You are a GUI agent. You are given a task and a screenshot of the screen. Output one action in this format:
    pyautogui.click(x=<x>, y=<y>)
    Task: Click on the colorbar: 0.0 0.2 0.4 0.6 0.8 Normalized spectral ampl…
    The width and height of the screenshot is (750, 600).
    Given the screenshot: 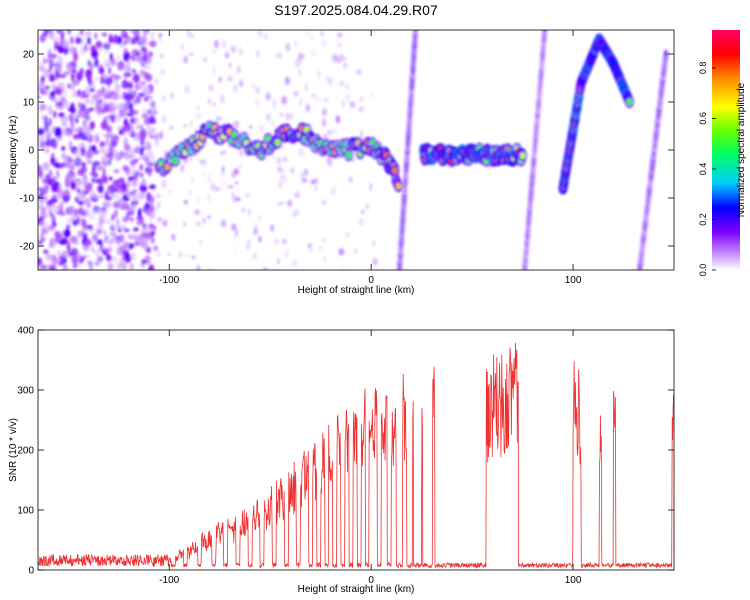 What is the action you would take?
    pyautogui.click(x=722, y=153)
    